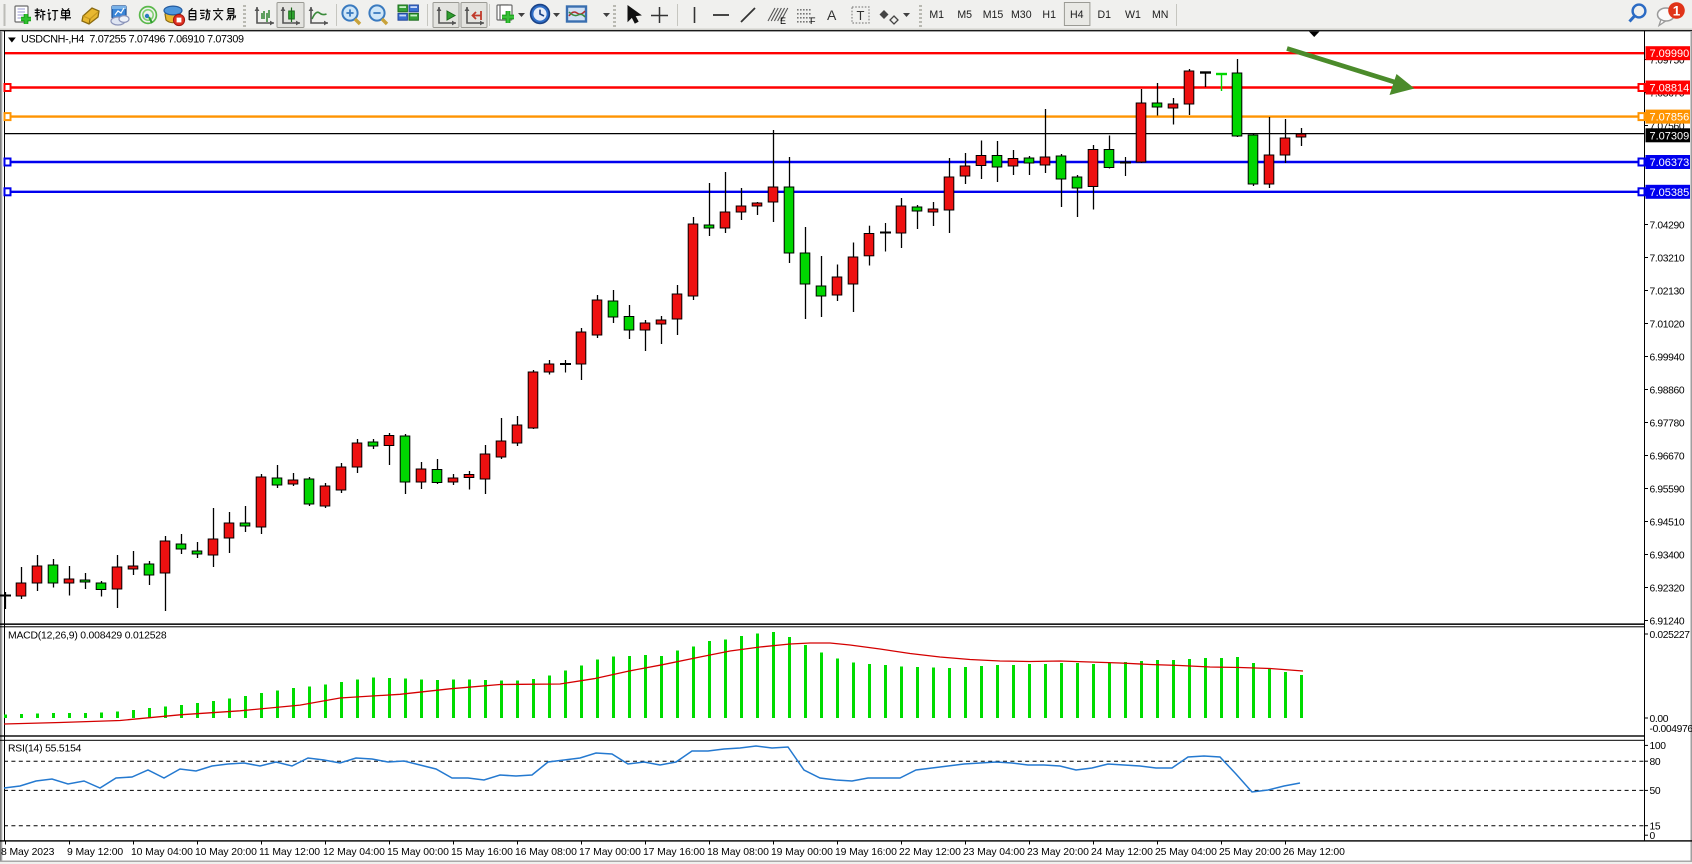  What do you see at coordinates (964, 15) in the screenshot?
I see `svg-text: M5` at bounding box center [964, 15].